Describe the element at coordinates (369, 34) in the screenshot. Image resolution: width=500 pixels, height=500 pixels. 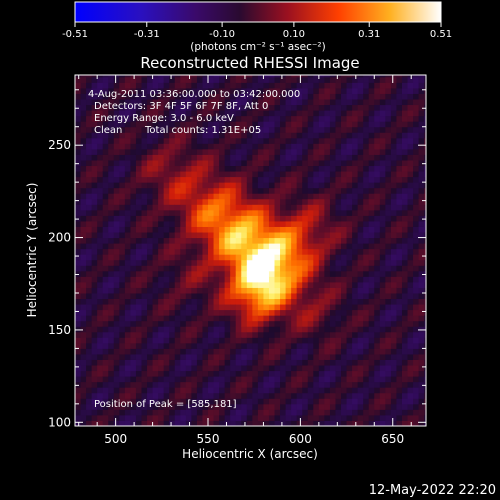
I see `colorbar-tick-label: 0.31` at that location.